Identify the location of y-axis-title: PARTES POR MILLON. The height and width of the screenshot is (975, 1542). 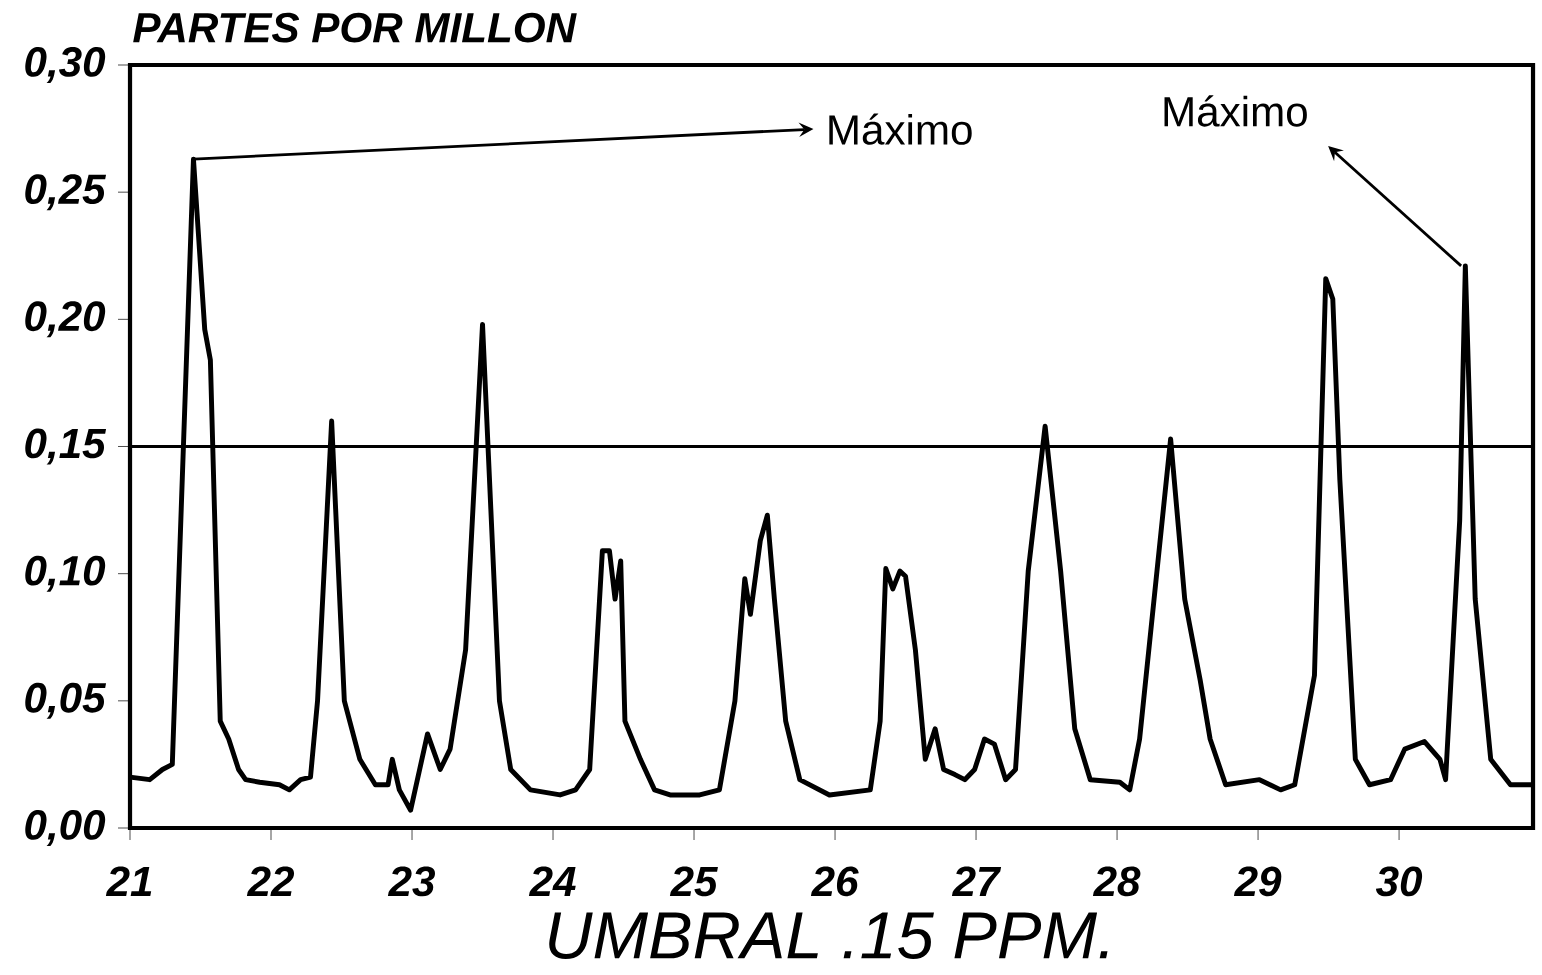
(355, 27).